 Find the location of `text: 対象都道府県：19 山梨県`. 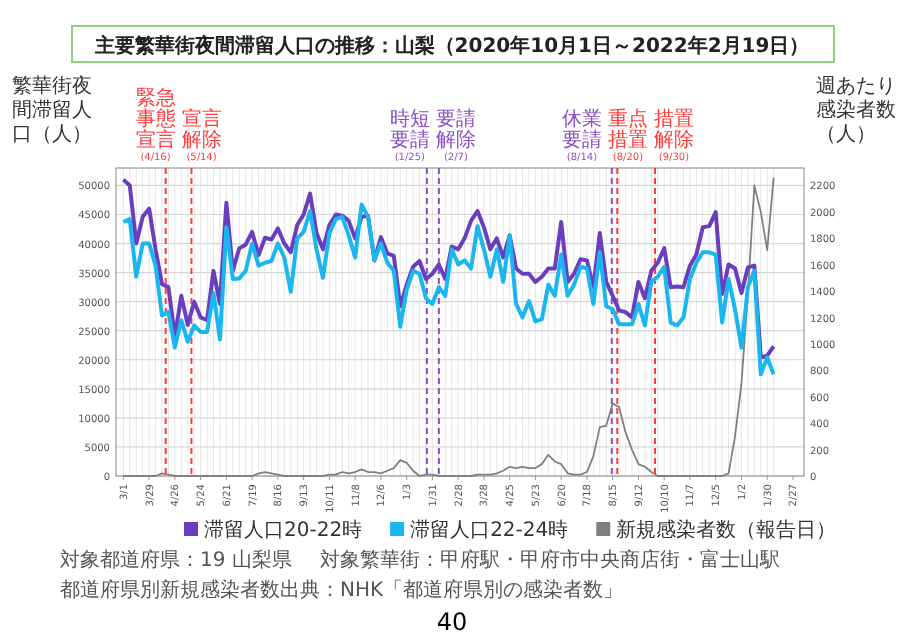

text: 対象都道府県：19 山梨県 is located at coordinates (176, 560).